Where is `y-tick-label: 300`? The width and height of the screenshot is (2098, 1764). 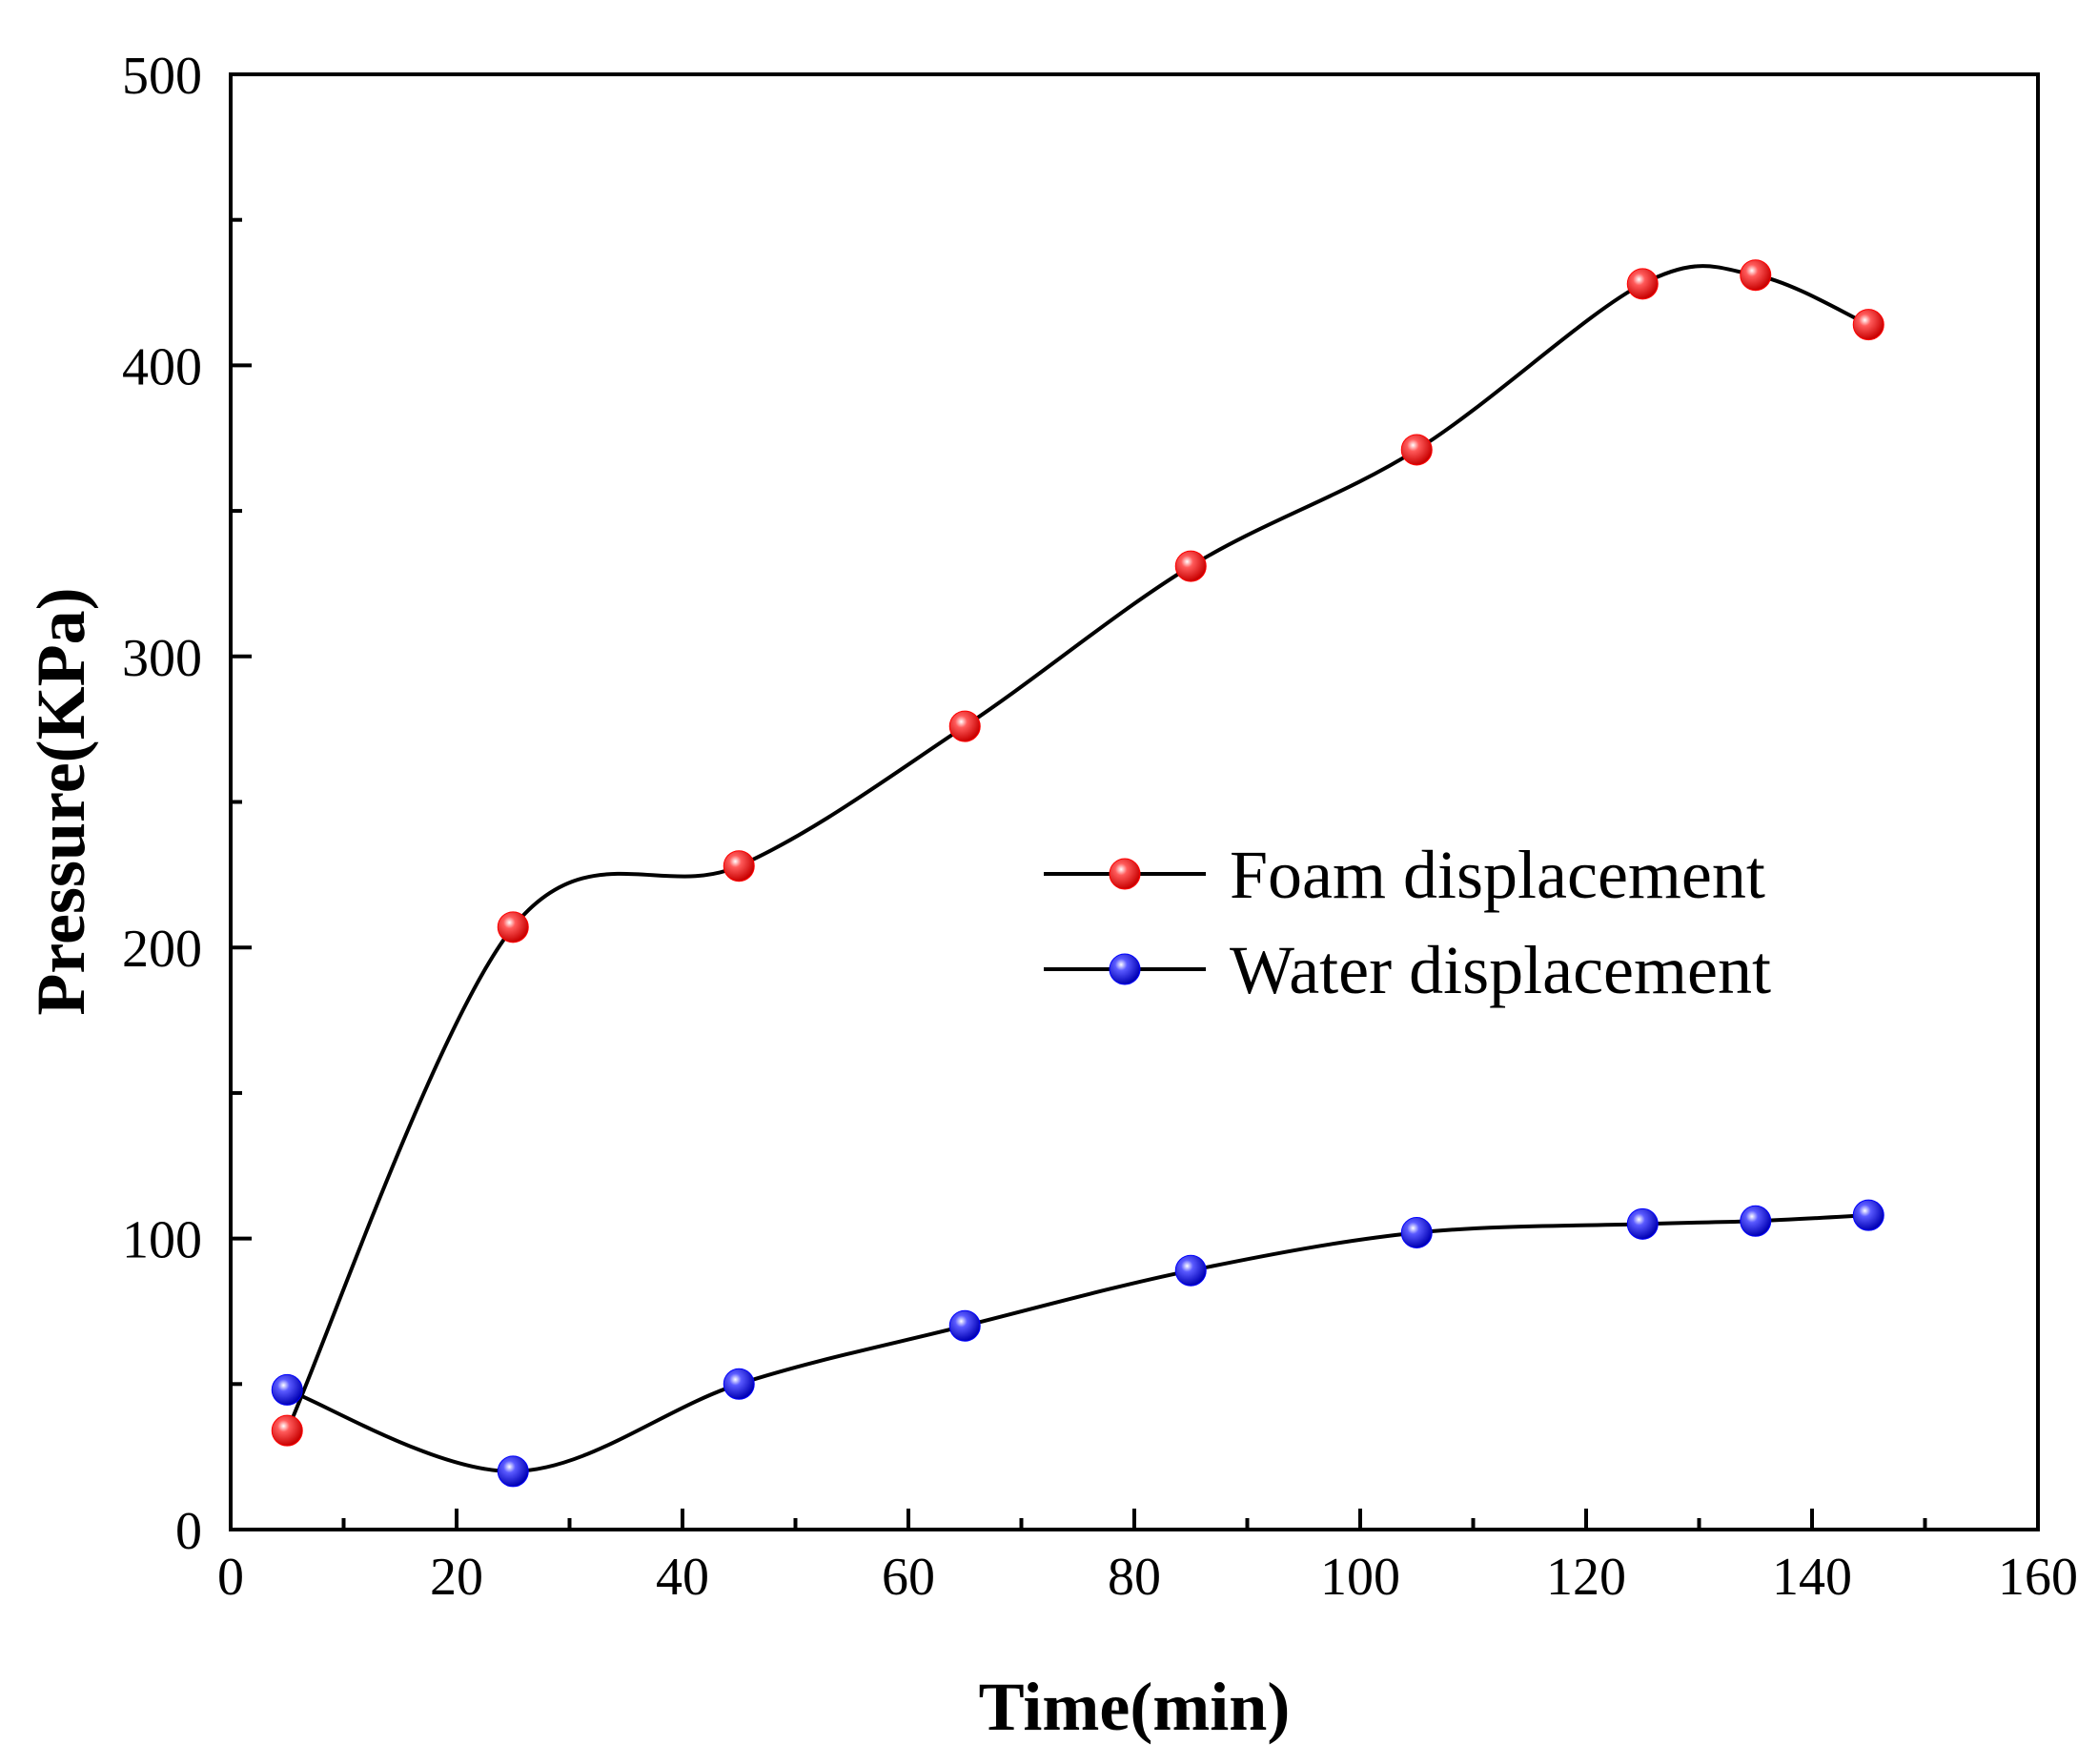
y-tick-label: 300 is located at coordinates (162, 659).